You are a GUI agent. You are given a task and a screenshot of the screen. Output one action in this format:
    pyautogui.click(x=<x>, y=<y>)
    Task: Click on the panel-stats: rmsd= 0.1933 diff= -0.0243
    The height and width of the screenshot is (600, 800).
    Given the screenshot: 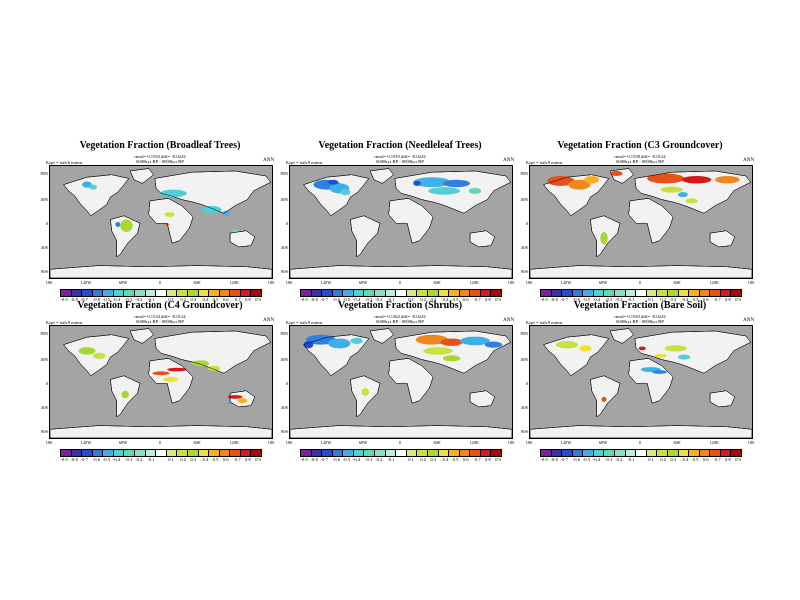 What is the action you would take?
    pyautogui.click(x=160, y=156)
    